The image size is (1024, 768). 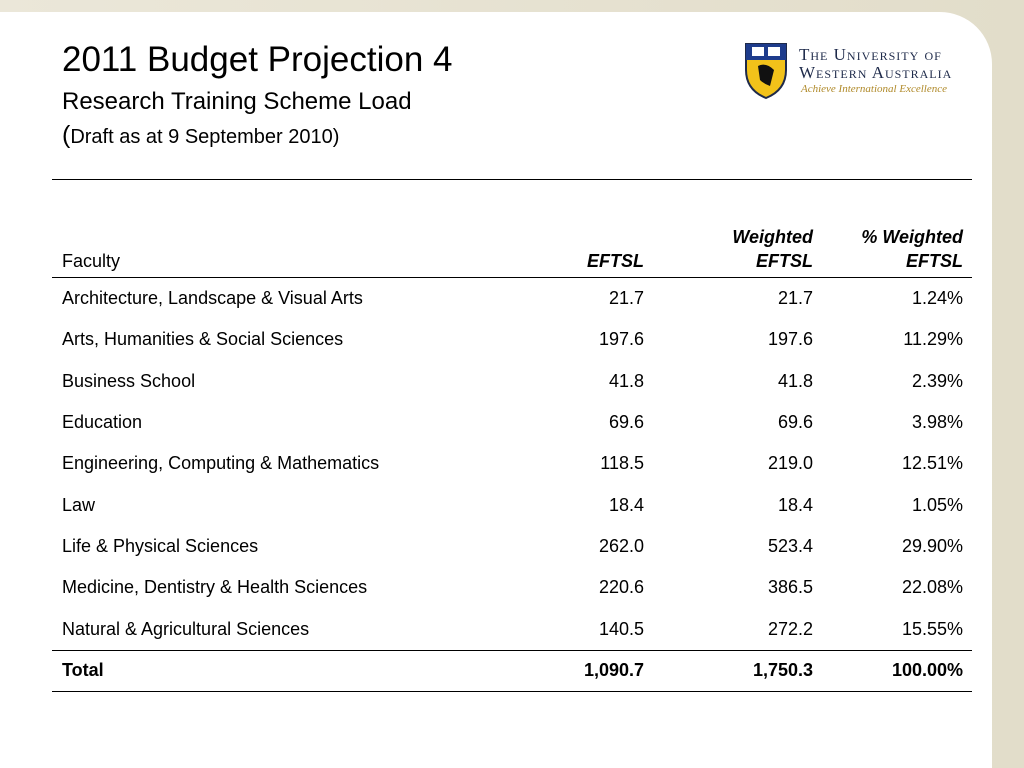 I want to click on table-row: Law 18.4 18.4 1.05%, so click(x=512, y=504).